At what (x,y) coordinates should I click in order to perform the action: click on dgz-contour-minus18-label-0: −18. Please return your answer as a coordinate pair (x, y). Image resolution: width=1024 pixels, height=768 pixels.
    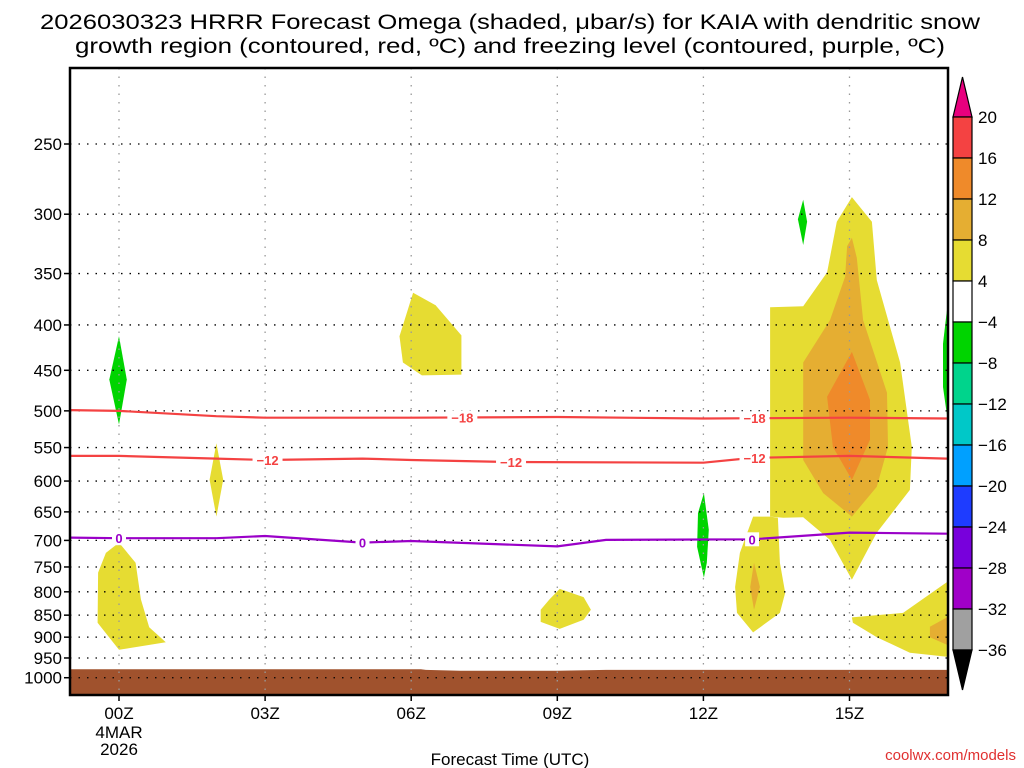
    Looking at the image, I should click on (462, 417).